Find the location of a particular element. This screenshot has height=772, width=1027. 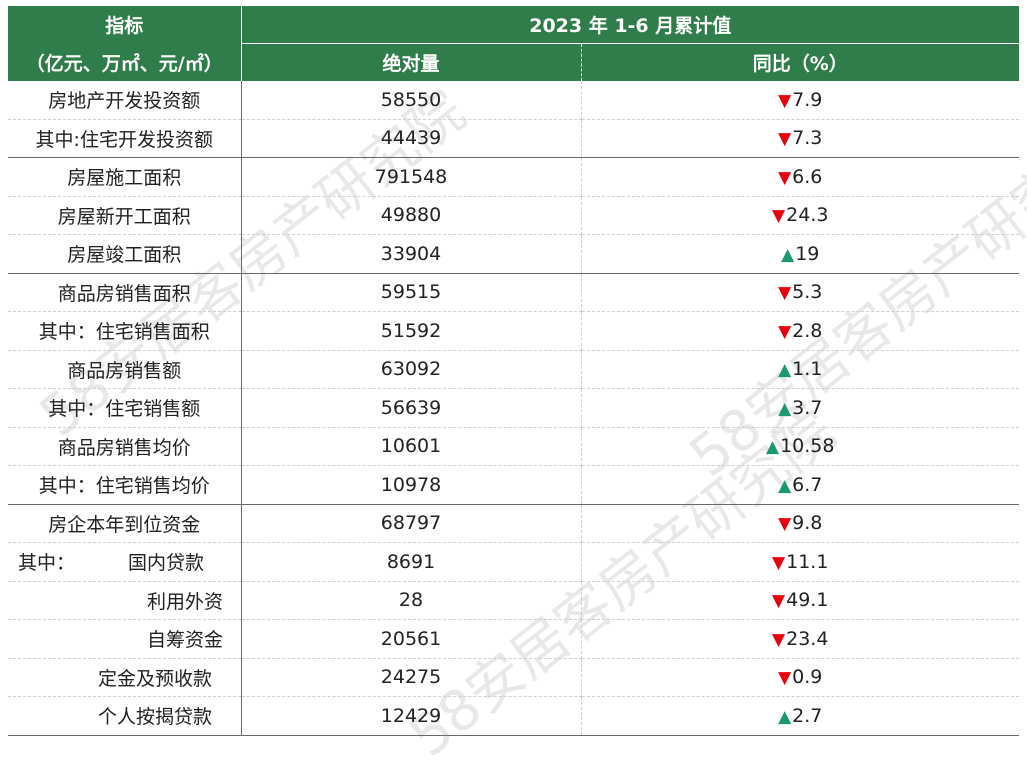

indicator-cell: 房屋施工面积 is located at coordinates (125, 177).